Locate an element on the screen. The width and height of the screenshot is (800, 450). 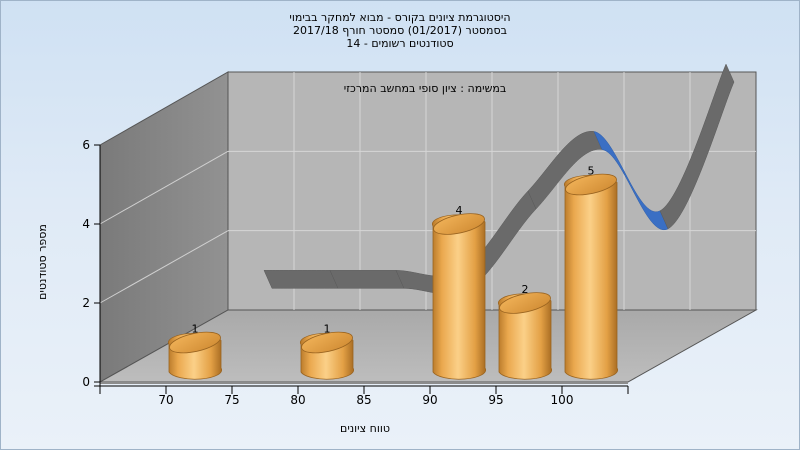
y-tick-label: 0 is located at coordinates (86, 382).